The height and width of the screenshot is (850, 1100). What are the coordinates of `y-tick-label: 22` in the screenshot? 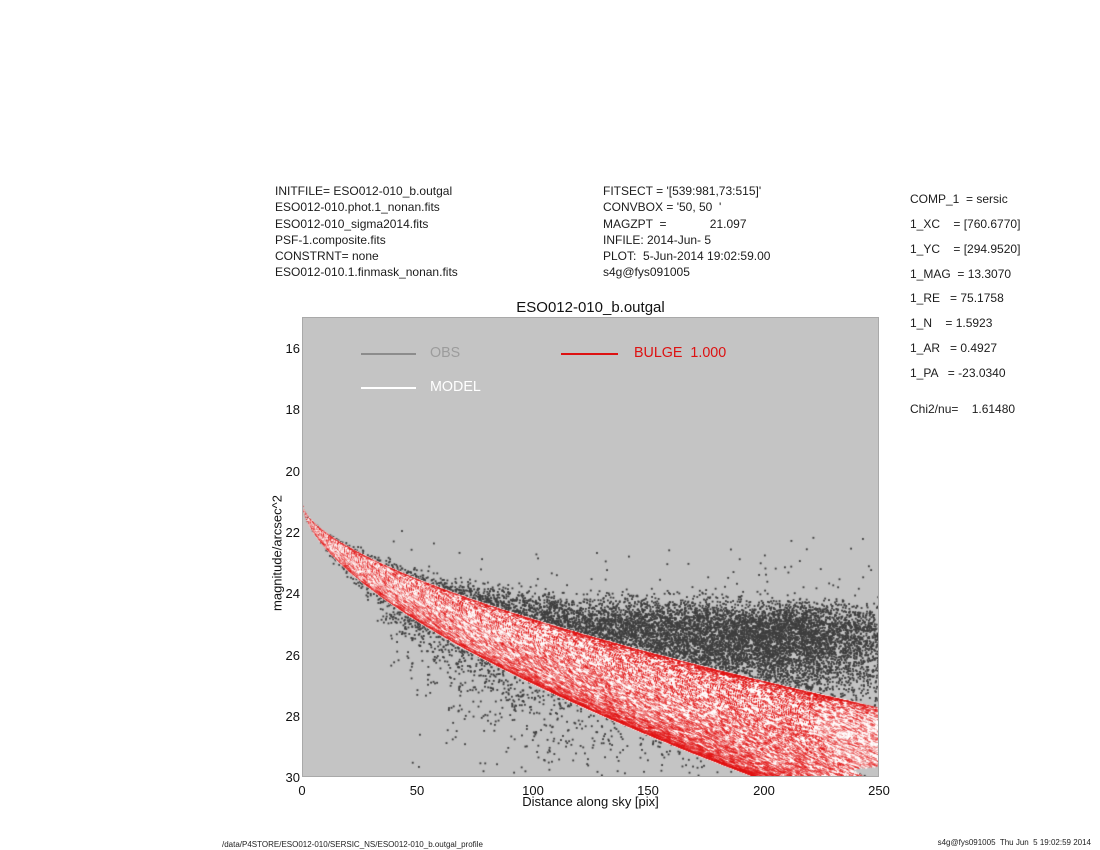 It's located at (292, 532).